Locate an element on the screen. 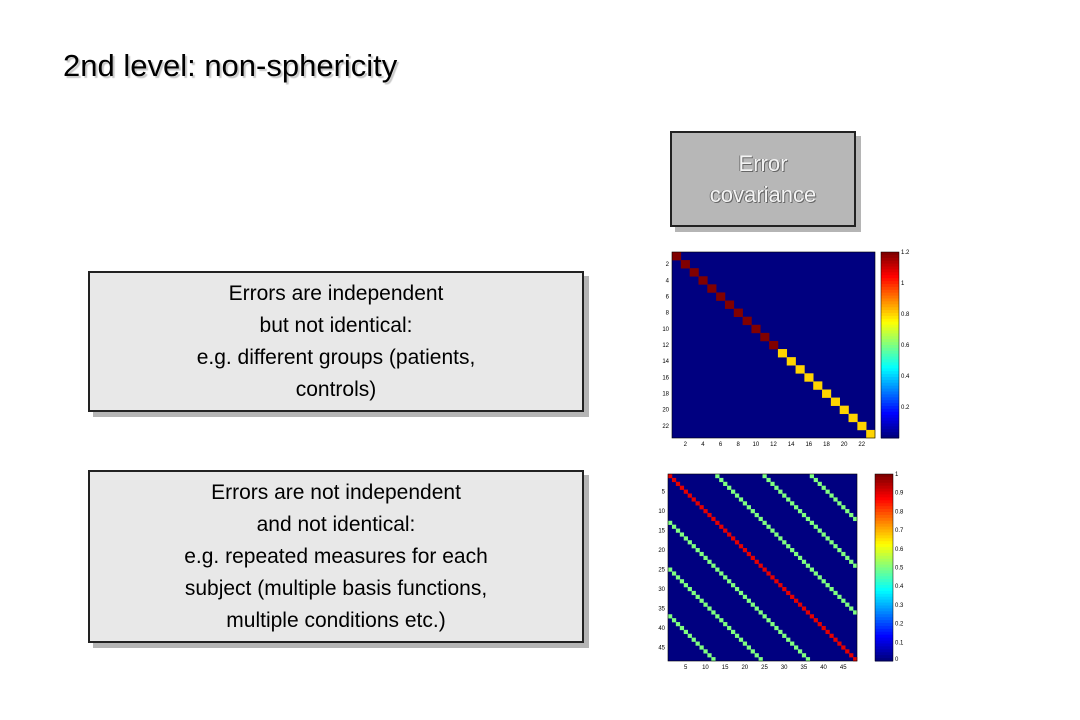  x-tick-label: 4 is located at coordinates (703, 445).